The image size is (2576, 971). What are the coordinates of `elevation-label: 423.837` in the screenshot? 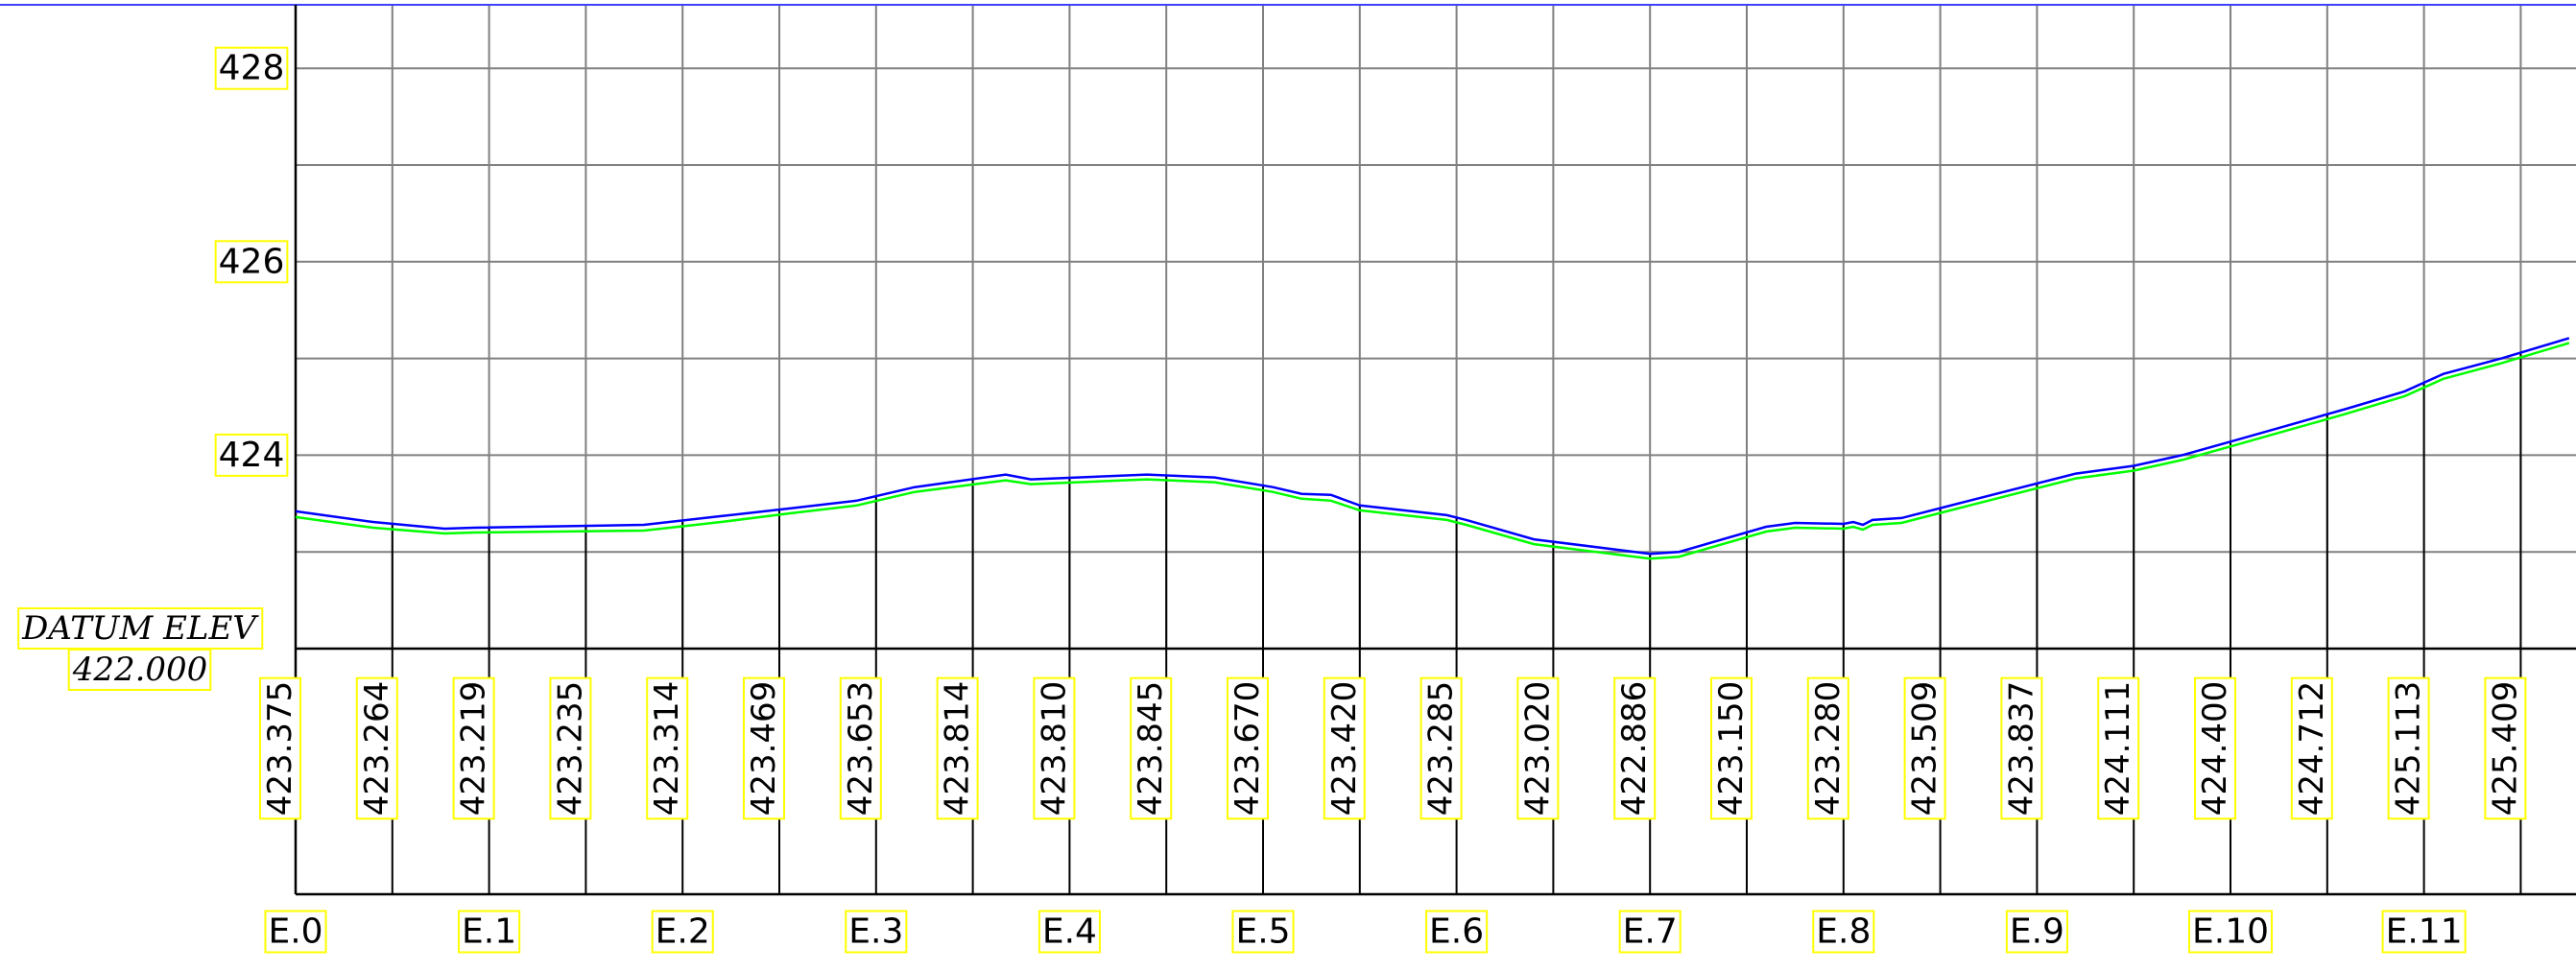 It's located at (2022, 748).